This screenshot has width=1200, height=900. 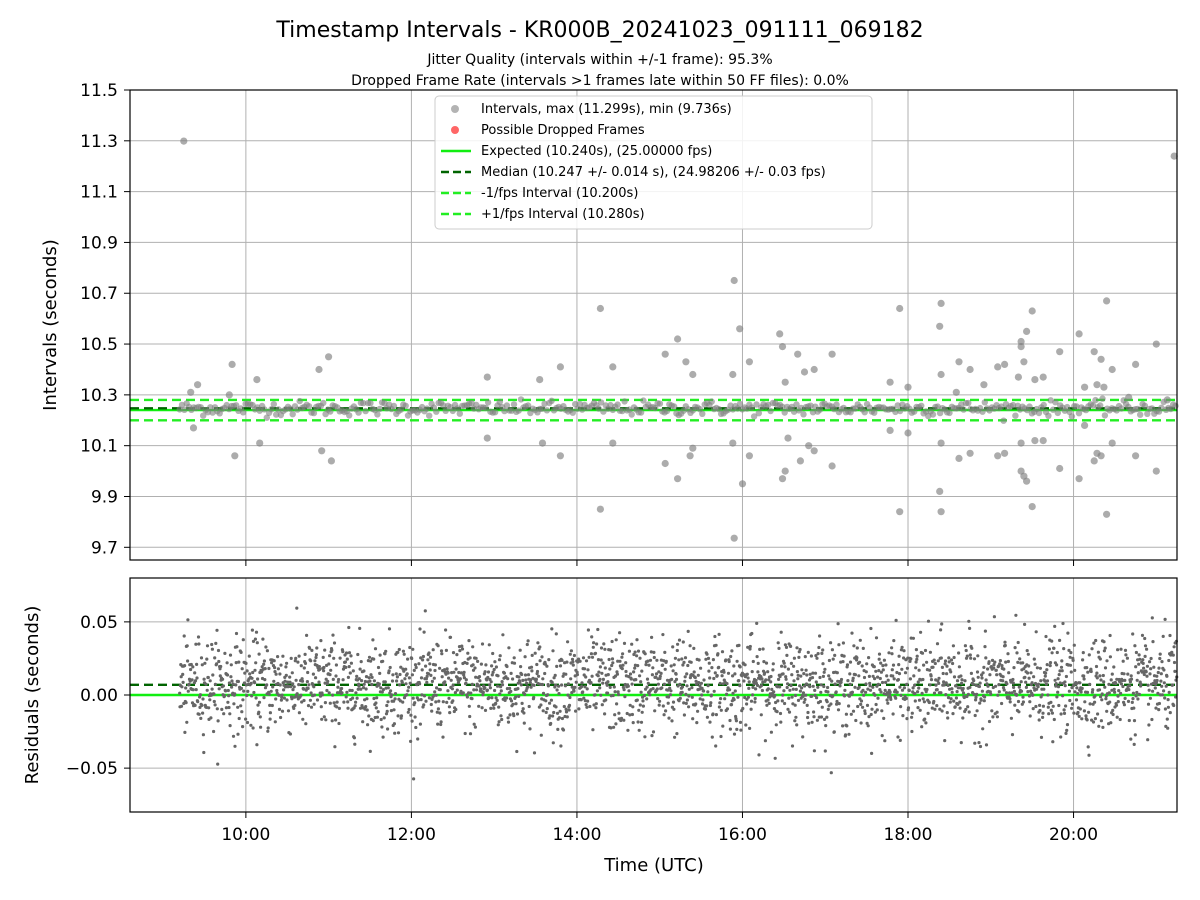 I want to click on legend-label-minus-interval: -1/fps Interval (10.200s), so click(x=559, y=193).